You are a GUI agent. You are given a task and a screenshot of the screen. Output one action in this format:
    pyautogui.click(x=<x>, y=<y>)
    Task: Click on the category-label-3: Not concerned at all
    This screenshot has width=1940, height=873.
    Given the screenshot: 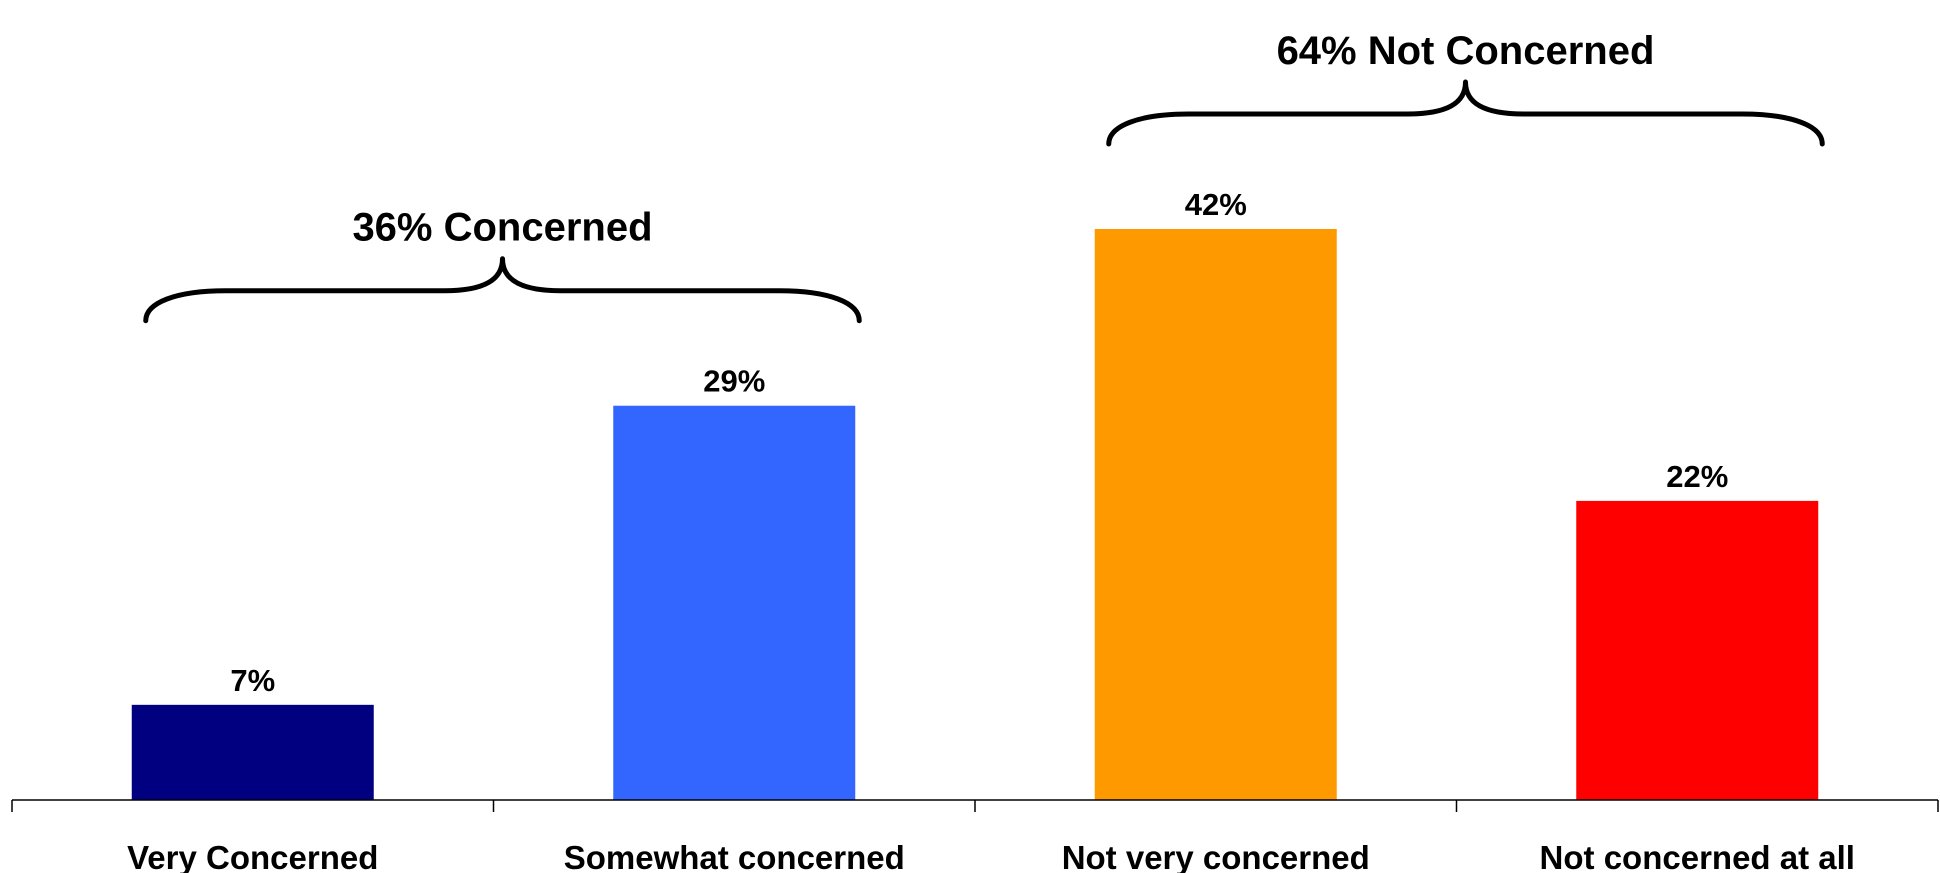 What is the action you would take?
    pyautogui.click(x=1697, y=856)
    